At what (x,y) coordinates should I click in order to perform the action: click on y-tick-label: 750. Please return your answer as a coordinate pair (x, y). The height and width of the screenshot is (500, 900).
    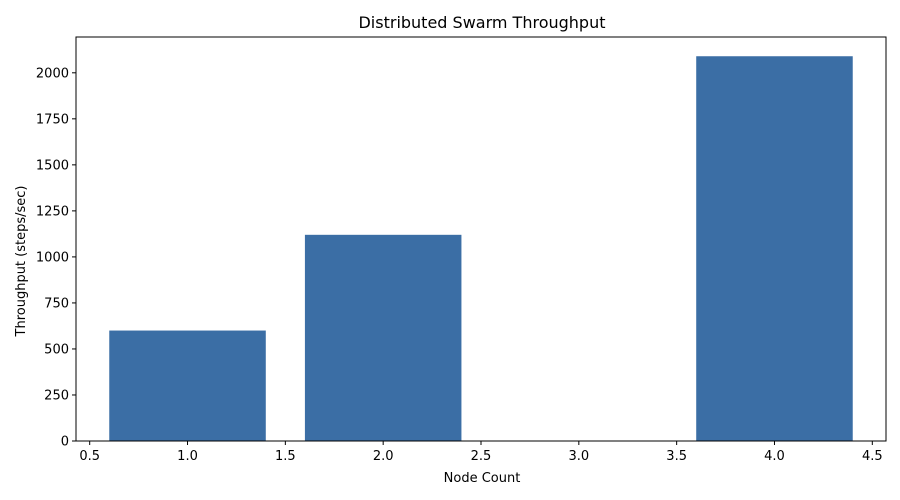
    Looking at the image, I should click on (56, 303).